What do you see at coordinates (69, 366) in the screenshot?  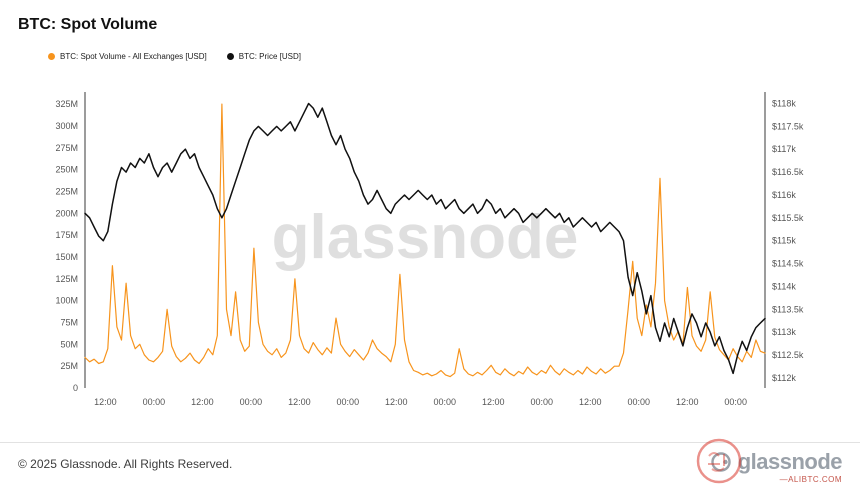 I see `left-axis-tick-label: 25M` at bounding box center [69, 366].